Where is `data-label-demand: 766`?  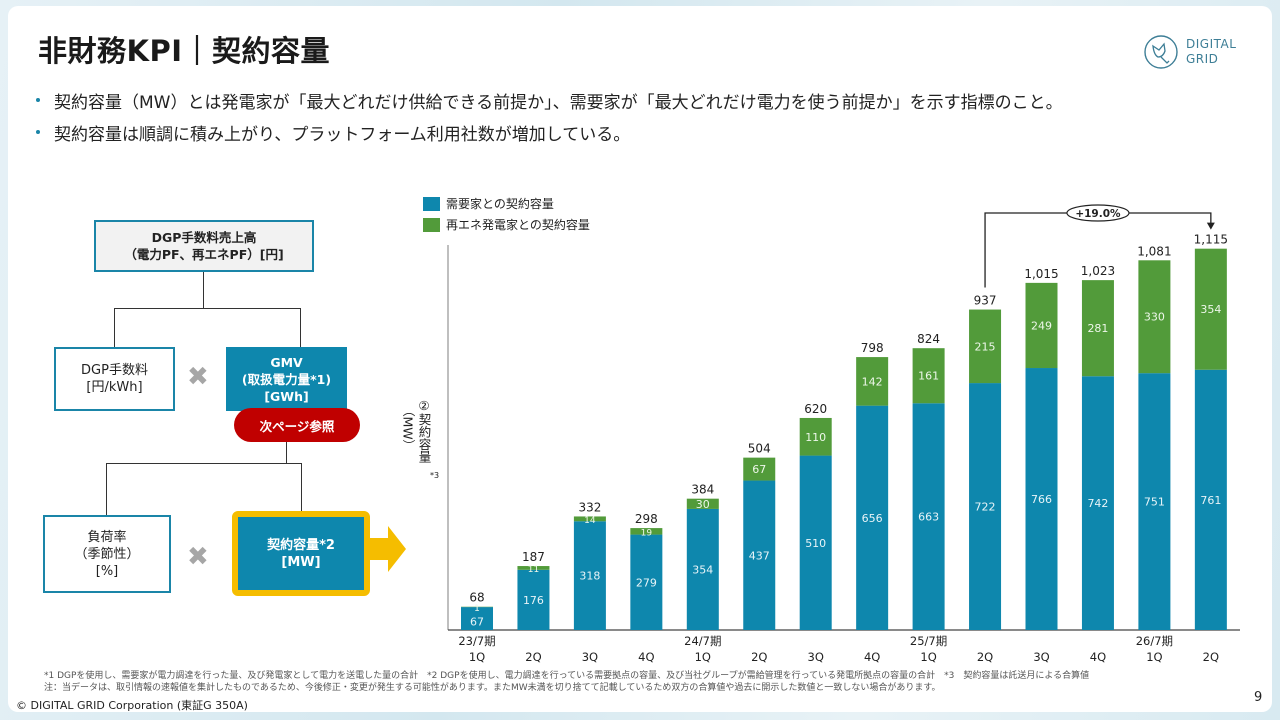 data-label-demand: 766 is located at coordinates (1041, 499).